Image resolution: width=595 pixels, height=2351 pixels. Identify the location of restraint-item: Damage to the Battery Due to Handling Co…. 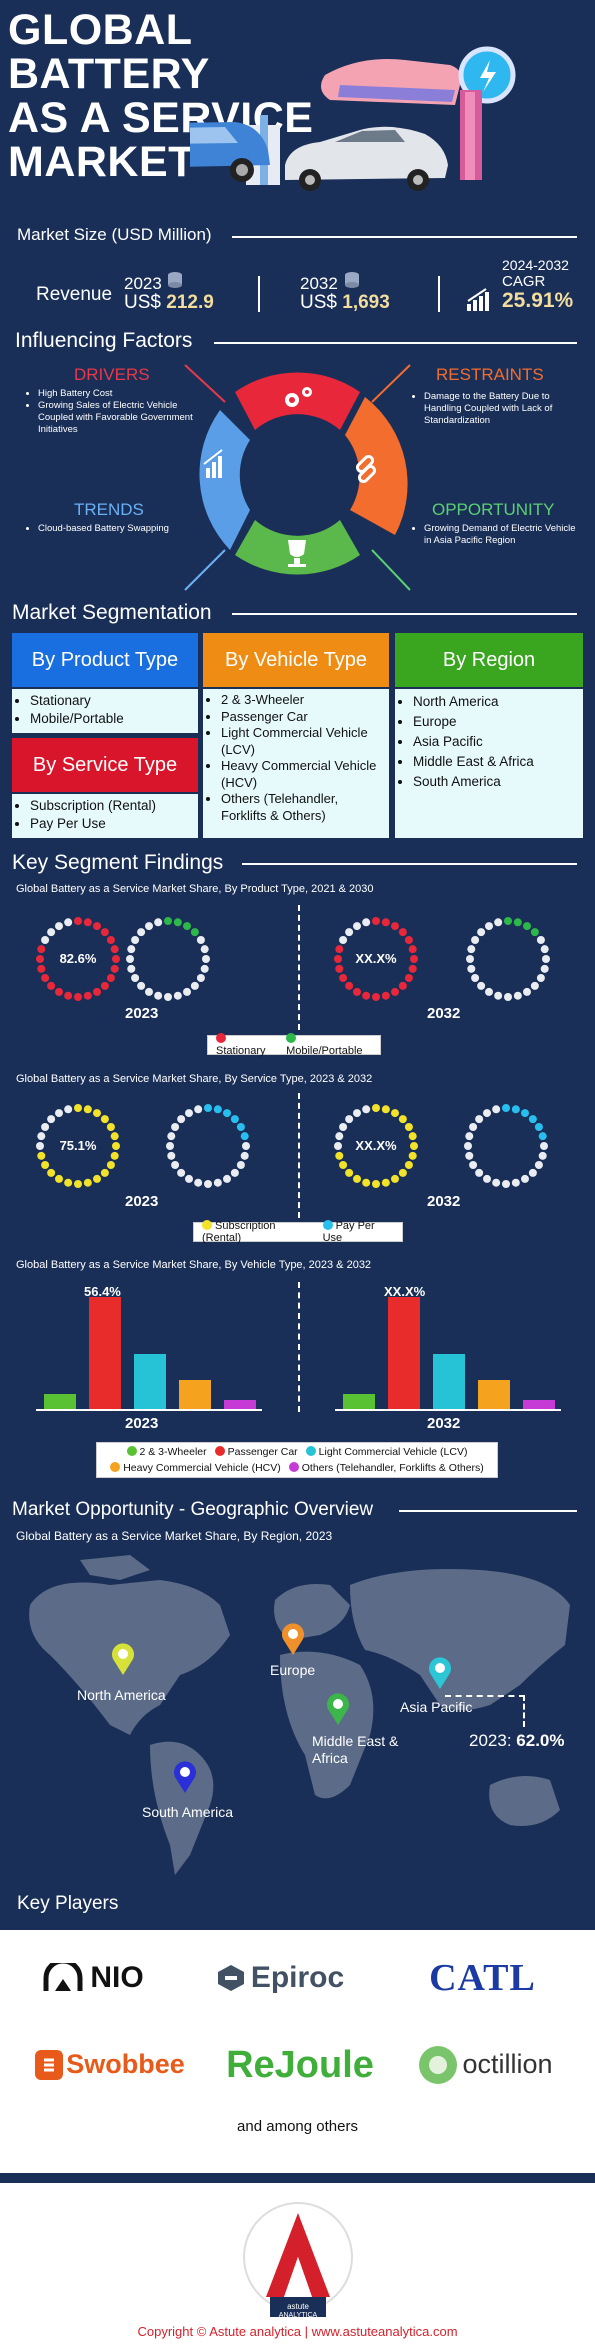
(502, 409).